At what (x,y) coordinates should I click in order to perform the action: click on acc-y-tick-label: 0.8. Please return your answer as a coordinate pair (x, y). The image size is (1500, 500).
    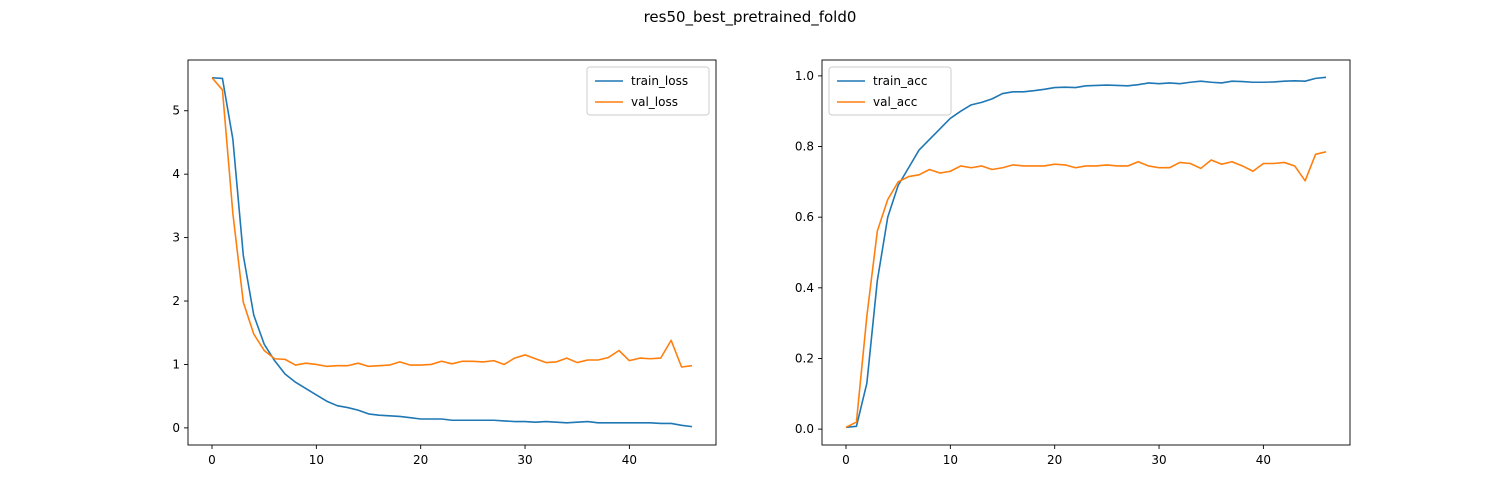
    Looking at the image, I should click on (804, 147).